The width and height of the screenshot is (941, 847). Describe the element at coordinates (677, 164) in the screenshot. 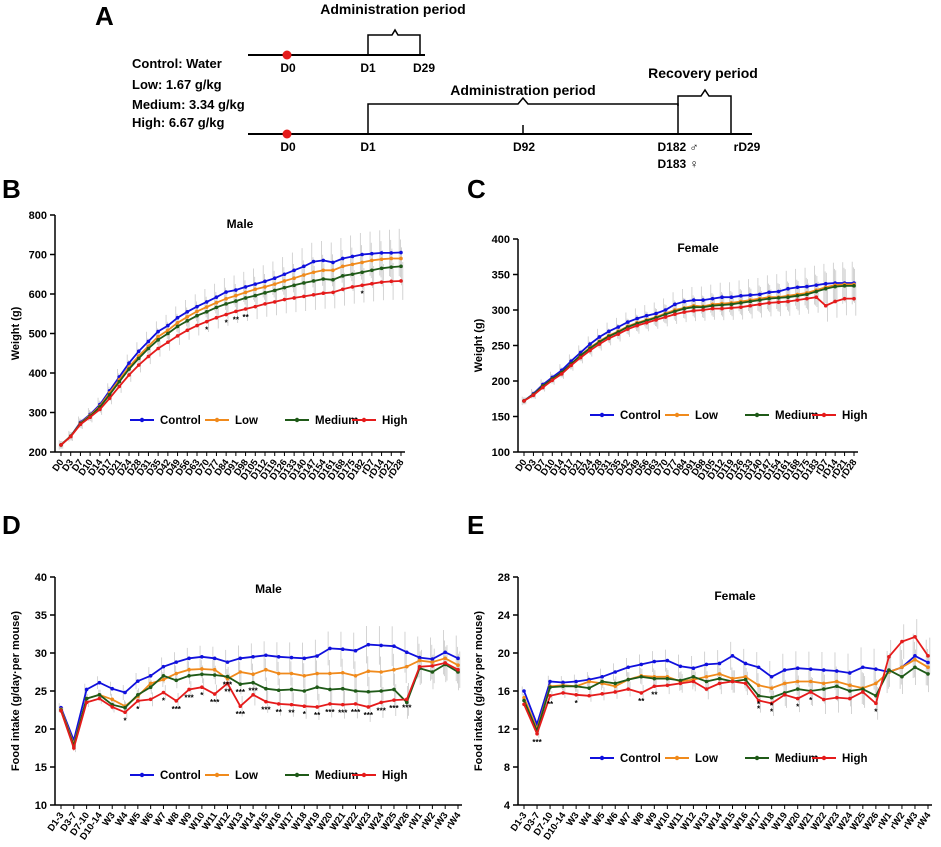

I see `long-tick-label-d183: D183 ♀` at that location.